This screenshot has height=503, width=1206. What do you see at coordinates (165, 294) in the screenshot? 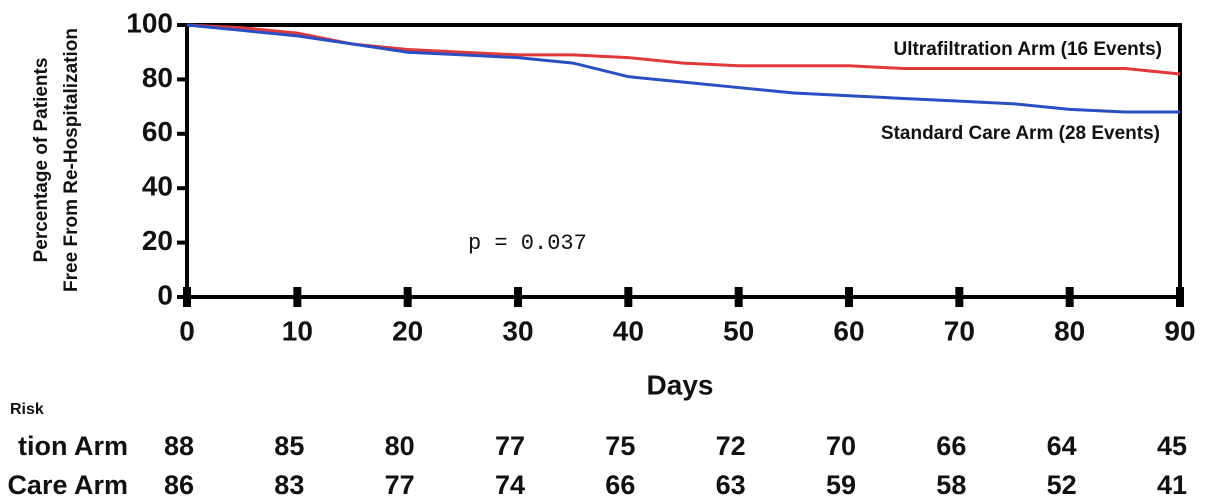
I see `y-tick-label: 0` at bounding box center [165, 294].